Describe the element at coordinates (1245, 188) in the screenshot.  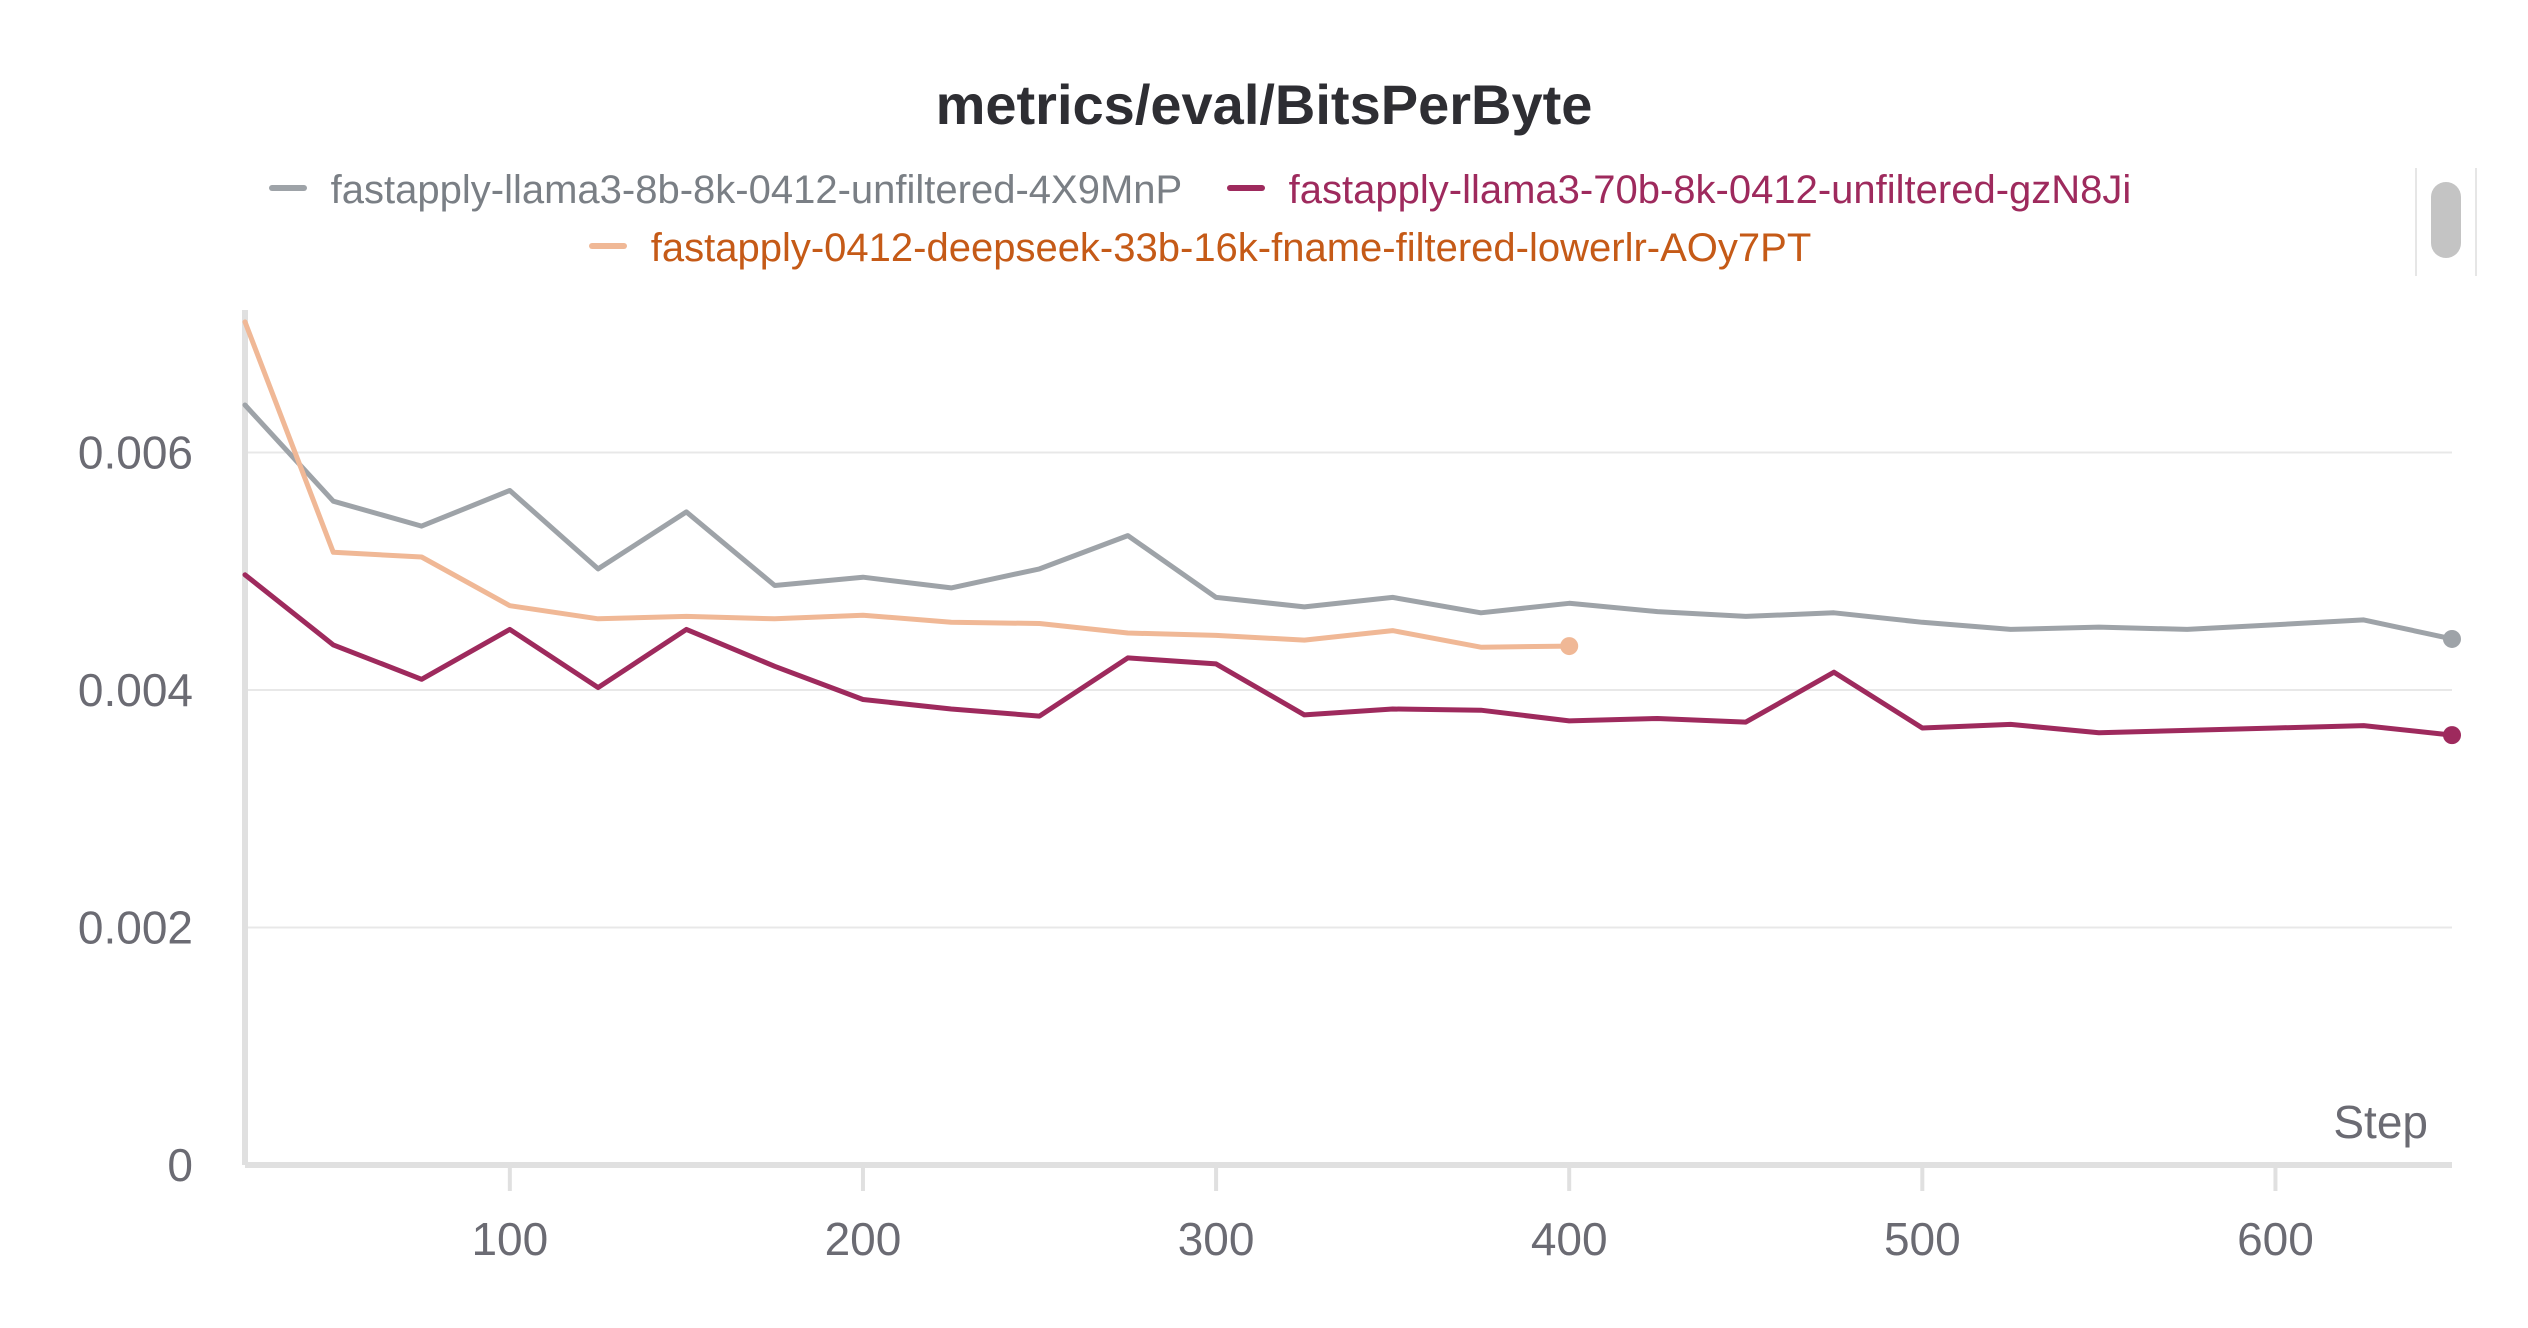
I see `legend-swatch-llama3-70b` at that location.